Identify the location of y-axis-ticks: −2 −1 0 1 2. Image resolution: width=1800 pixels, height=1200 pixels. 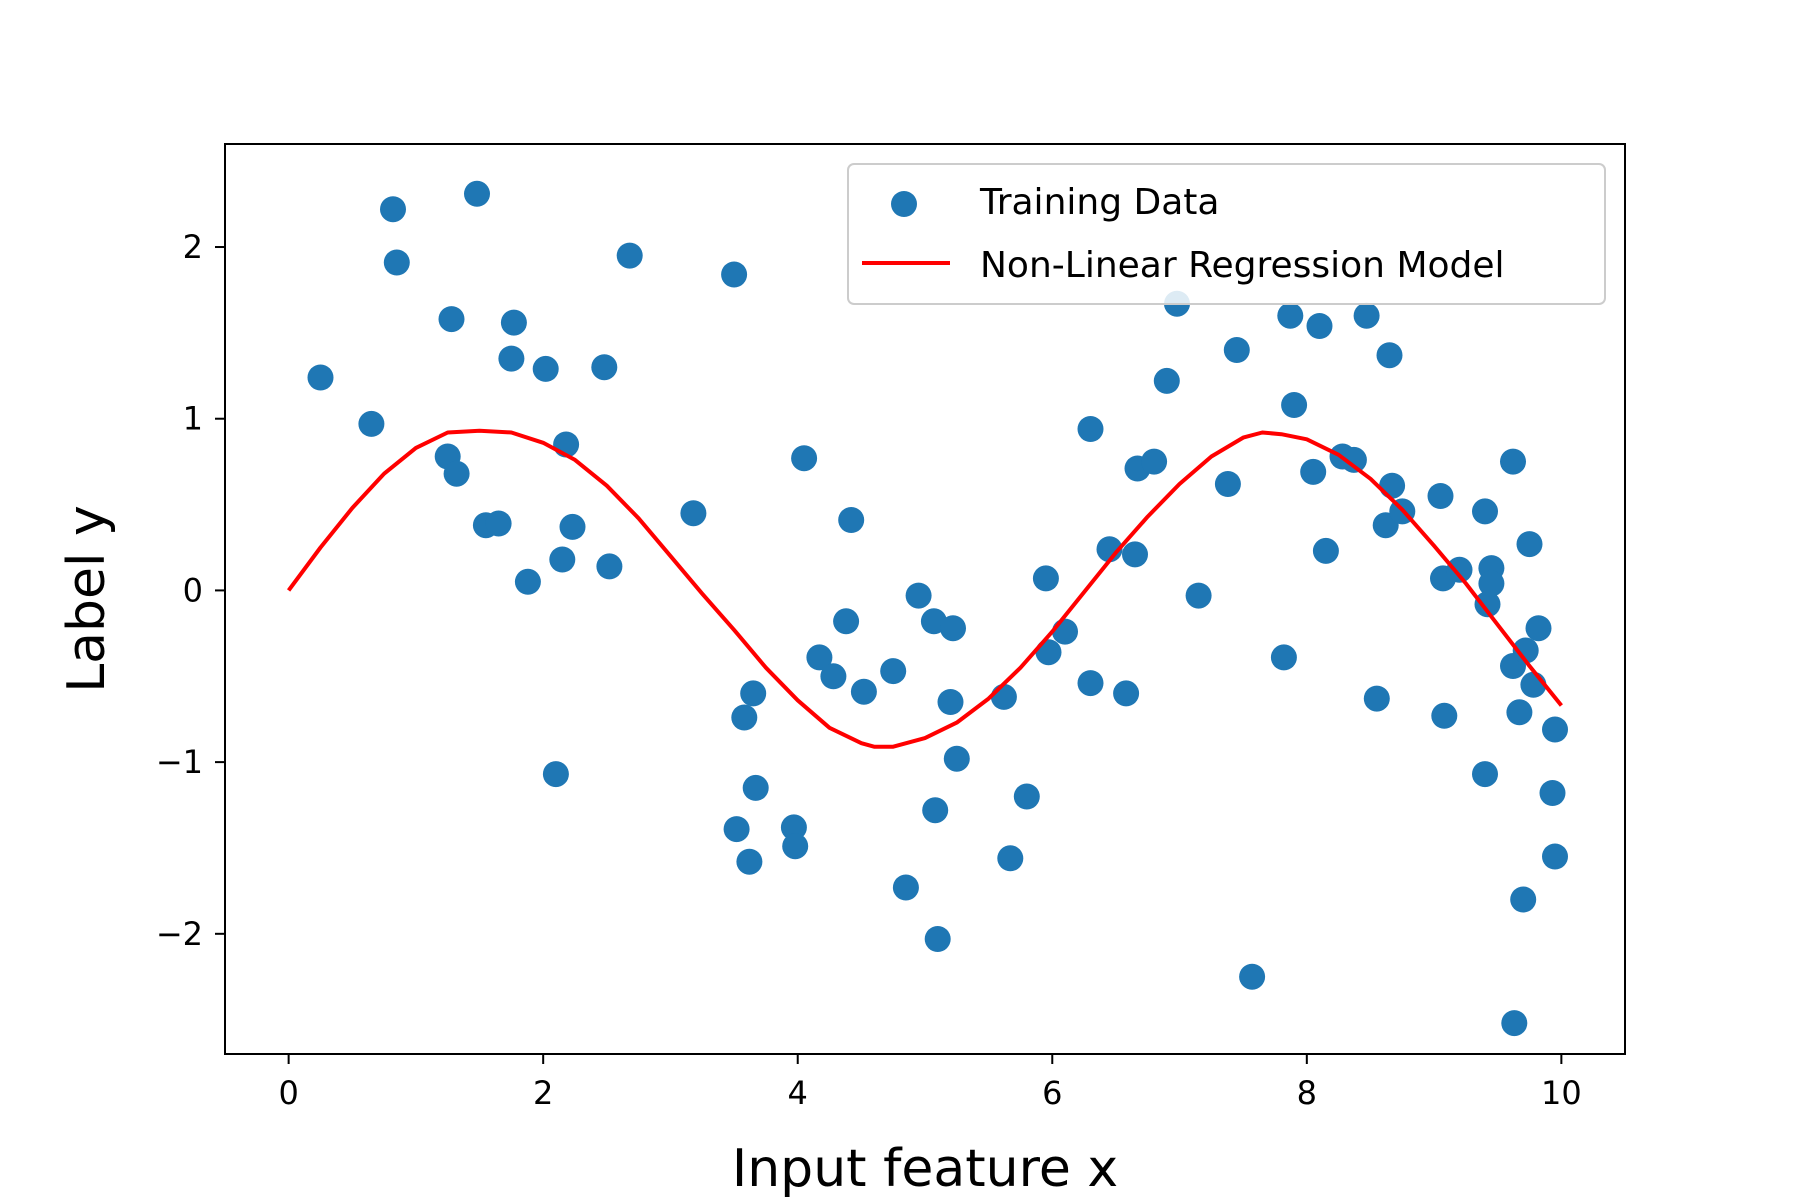
(190, 590).